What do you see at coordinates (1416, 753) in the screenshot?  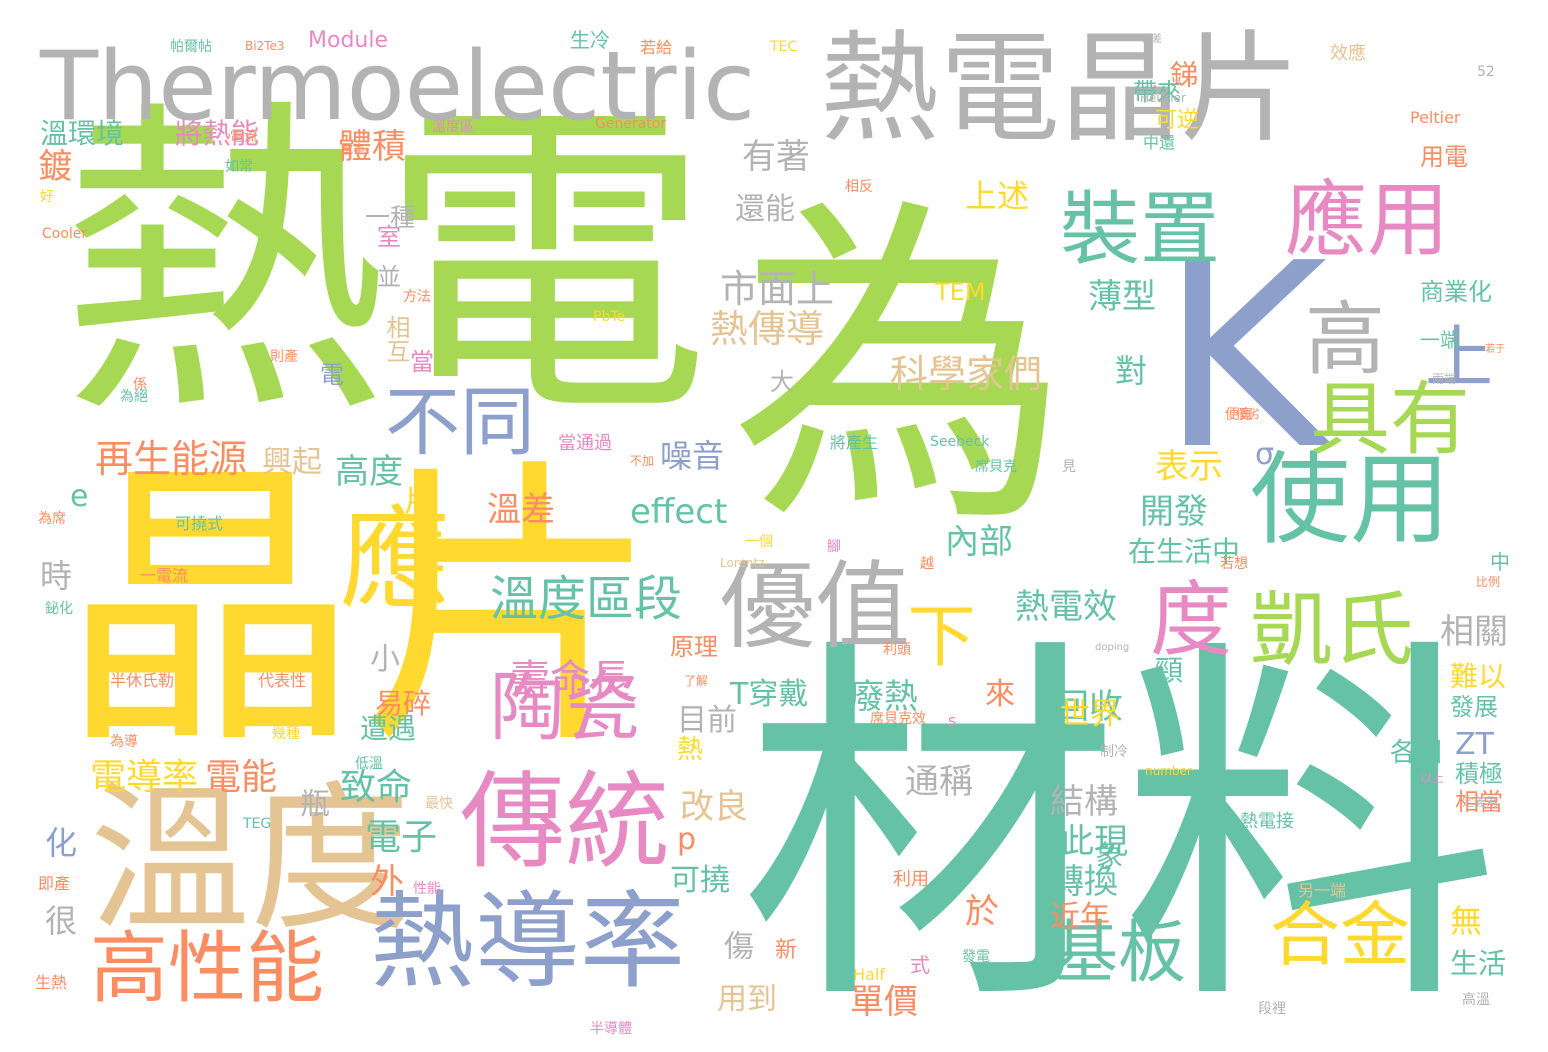 I see `cloud-word-106: 各國` at bounding box center [1416, 753].